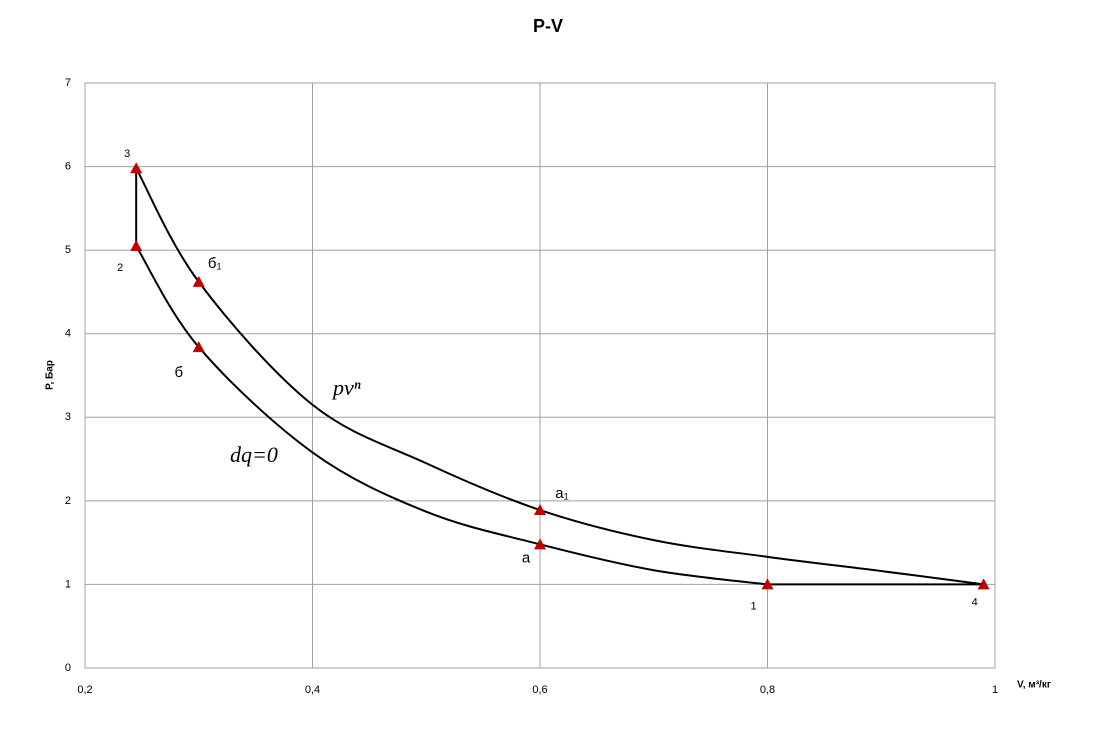 The height and width of the screenshot is (740, 1096). What do you see at coordinates (561, 493) in the screenshot?
I see `point-label: a₁` at bounding box center [561, 493].